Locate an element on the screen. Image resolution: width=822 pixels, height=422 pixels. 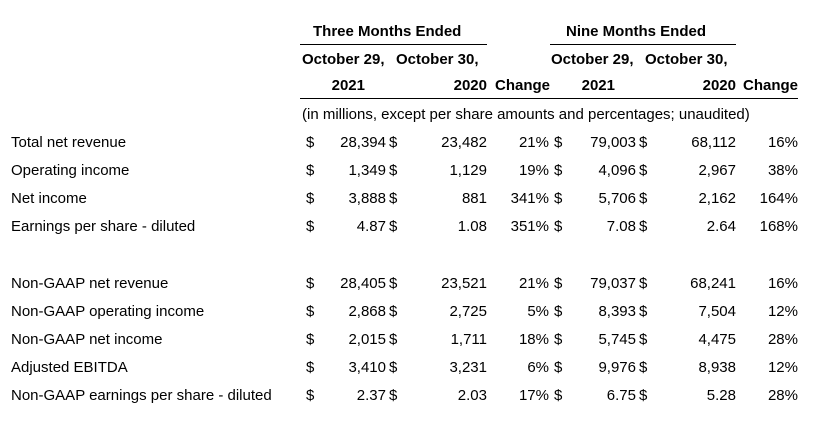
n-2020-value: 2.64 is located at coordinates (721, 226).